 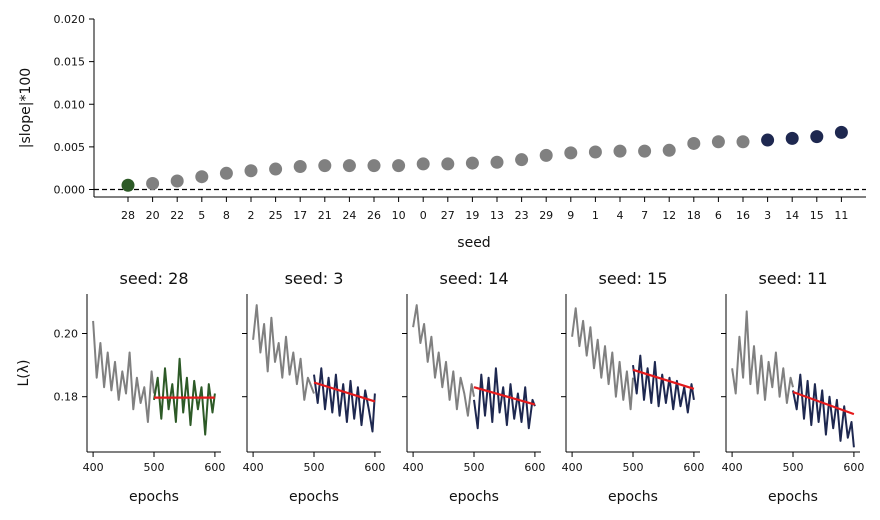 What do you see at coordinates (24, 372) in the screenshot?
I see `panel-y-axis-label: L(λ)` at bounding box center [24, 372].